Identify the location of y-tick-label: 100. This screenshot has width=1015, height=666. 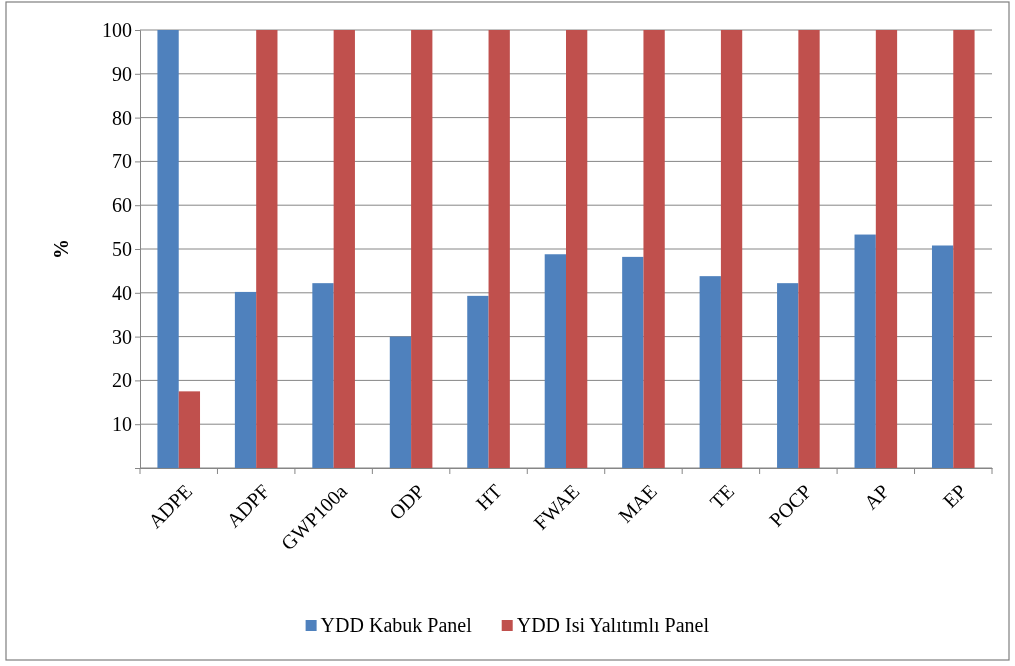
(117, 29).